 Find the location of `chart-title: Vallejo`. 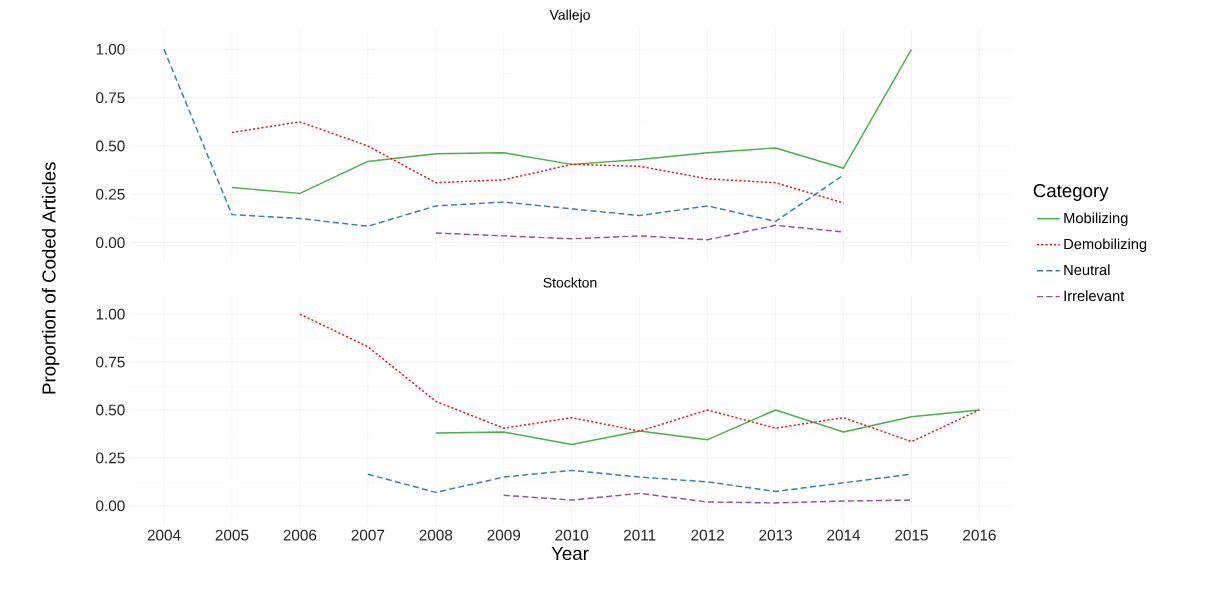

chart-title: Vallejo is located at coordinates (569, 16).